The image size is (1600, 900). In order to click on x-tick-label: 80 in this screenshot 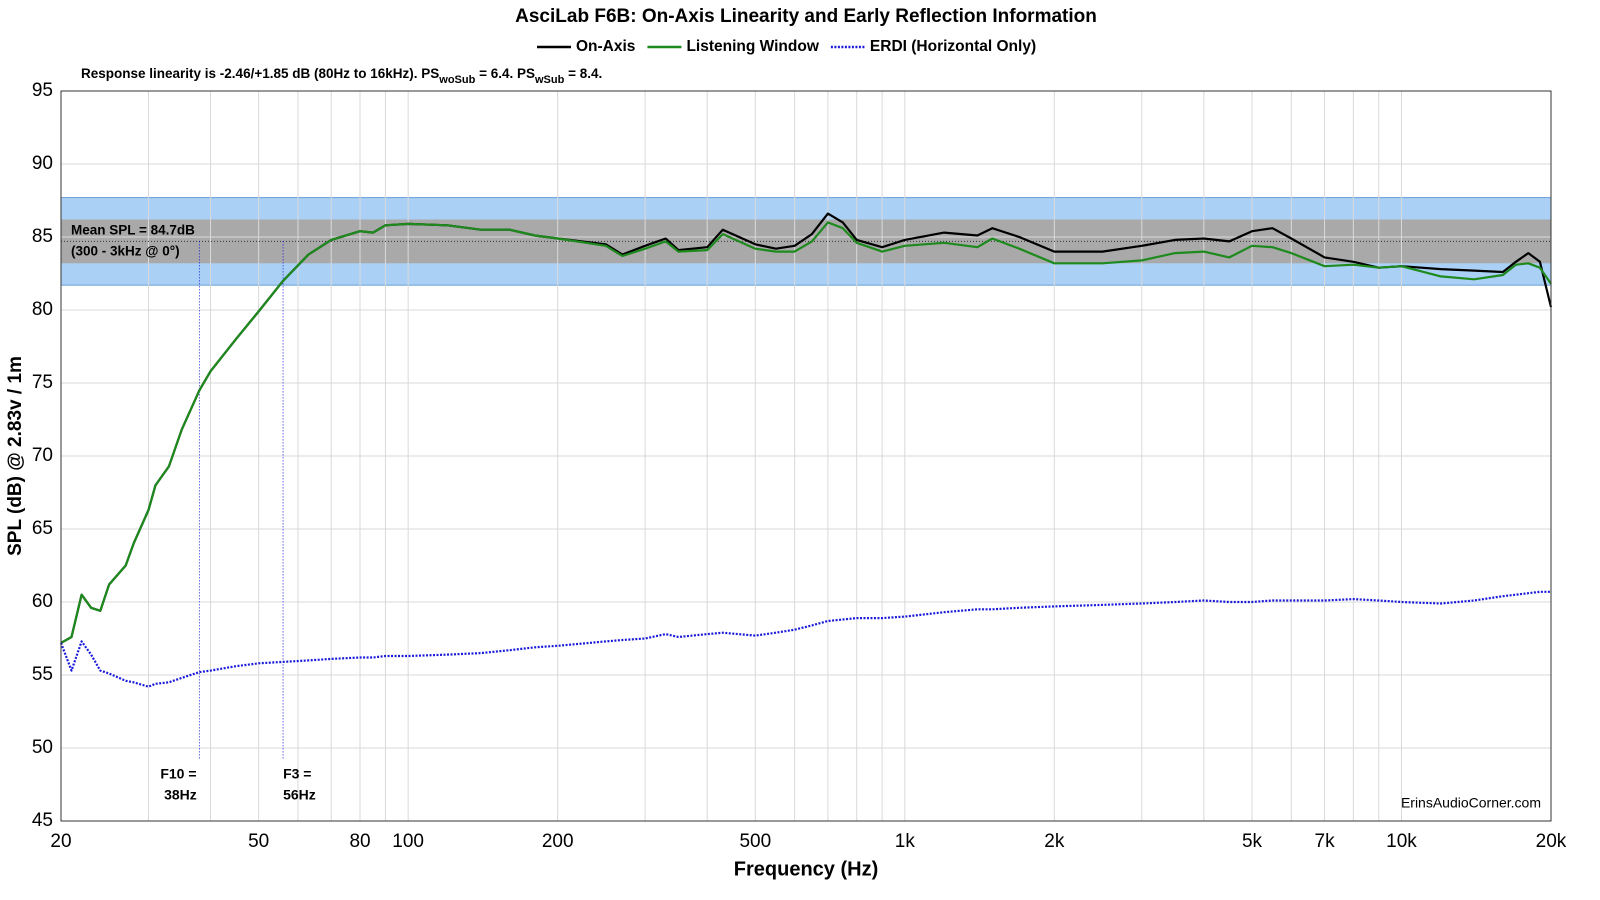, I will do `click(359, 841)`.